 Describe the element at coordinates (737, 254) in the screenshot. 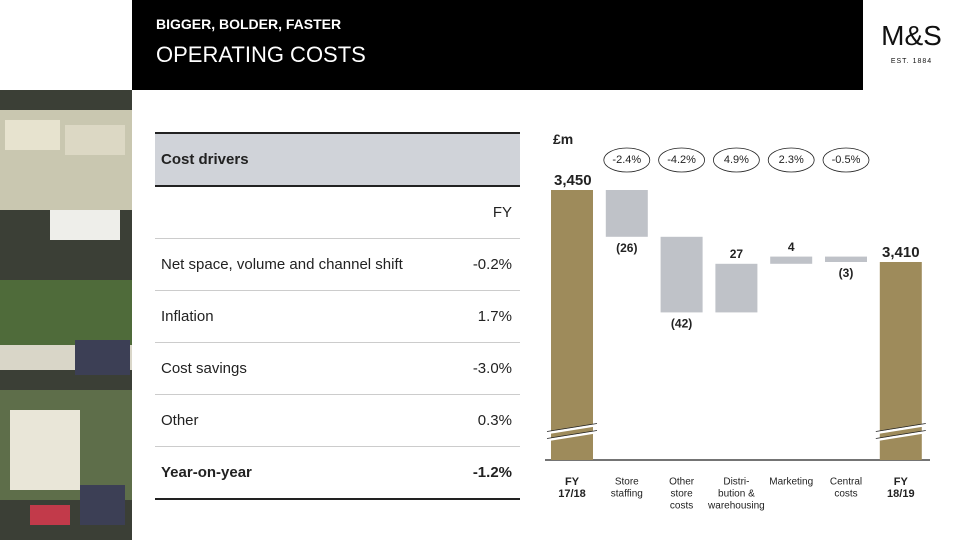

I see `value-label: 27` at that location.